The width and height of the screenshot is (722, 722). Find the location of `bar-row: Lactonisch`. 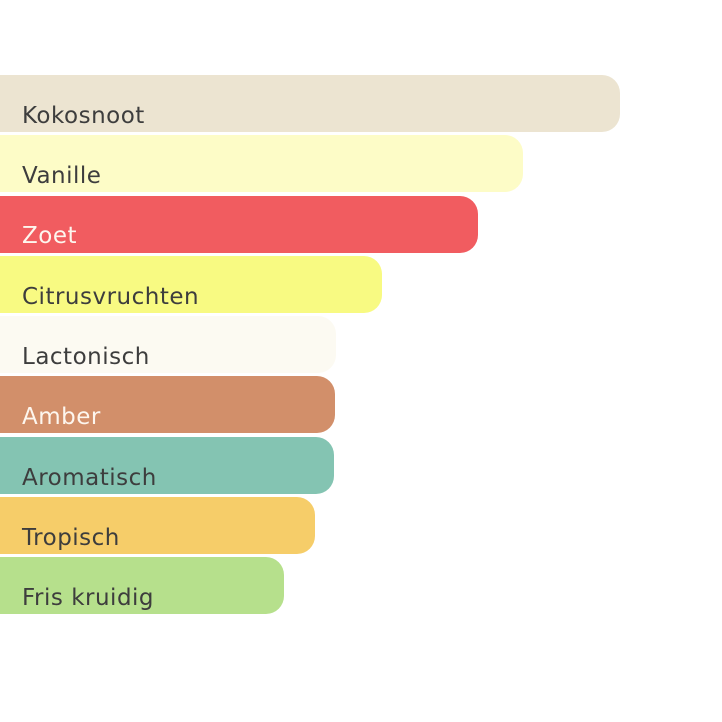

bar-row: Lactonisch is located at coordinates (361, 346).